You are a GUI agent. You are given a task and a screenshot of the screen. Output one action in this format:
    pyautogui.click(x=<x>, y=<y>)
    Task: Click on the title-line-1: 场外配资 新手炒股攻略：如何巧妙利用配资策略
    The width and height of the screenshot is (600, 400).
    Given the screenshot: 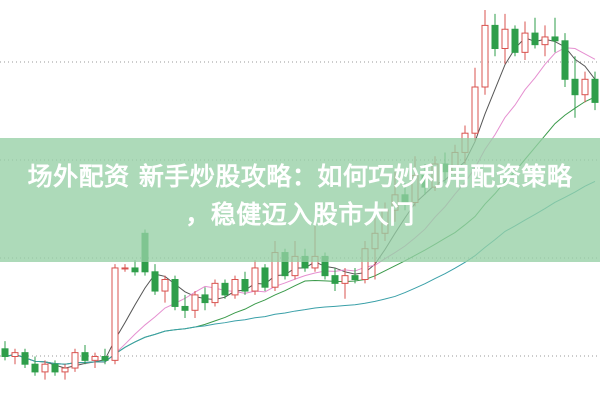 What is the action you would take?
    pyautogui.click(x=300, y=176)
    